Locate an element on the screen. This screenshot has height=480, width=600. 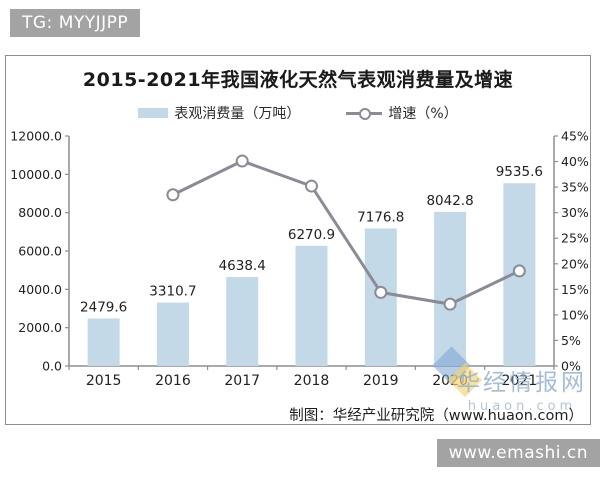
axis-or-data-label: 2016 is located at coordinates (173, 381).